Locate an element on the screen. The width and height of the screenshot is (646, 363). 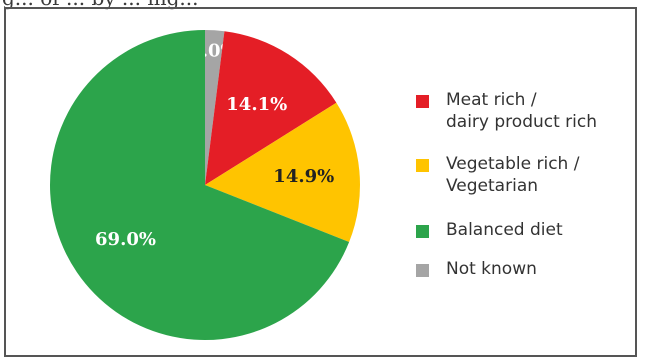
legend-label-meat-rich-line2: dairy product rich is located at coordinates (522, 122).